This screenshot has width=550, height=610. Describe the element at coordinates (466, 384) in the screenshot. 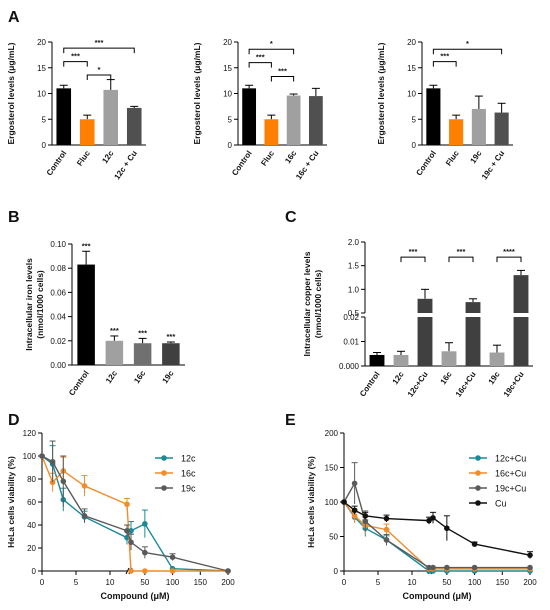

I see `chart-c-category-label: 16c+Cu` at that location.